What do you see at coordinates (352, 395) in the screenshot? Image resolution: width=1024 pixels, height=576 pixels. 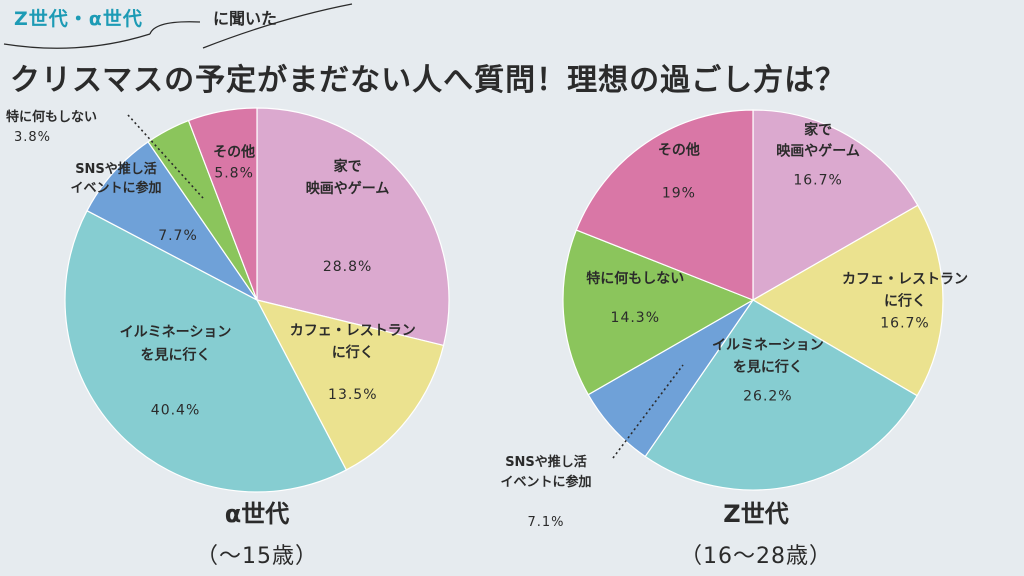 I see `slice-cafe-value: 13.5%` at bounding box center [352, 395].